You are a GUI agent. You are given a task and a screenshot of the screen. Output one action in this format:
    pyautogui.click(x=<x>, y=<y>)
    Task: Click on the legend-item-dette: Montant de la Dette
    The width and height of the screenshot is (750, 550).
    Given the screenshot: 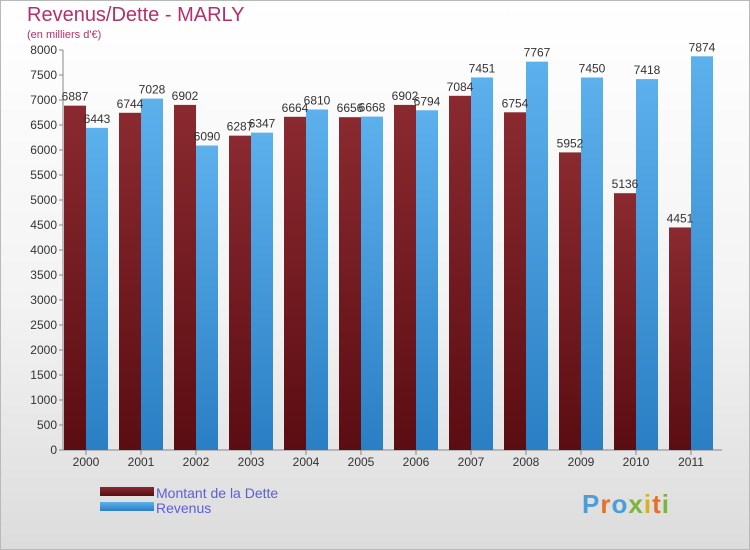 What is the action you would take?
    pyautogui.click(x=189, y=493)
    